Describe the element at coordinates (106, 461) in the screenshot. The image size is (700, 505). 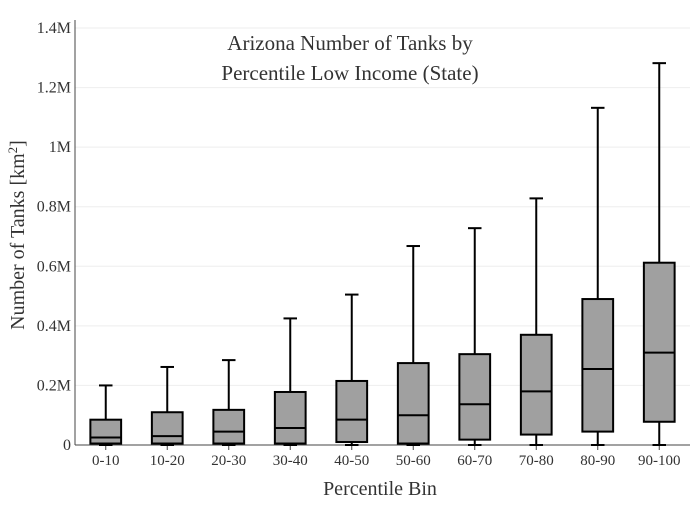
I see `x-tick-label: 0-10` at that location.